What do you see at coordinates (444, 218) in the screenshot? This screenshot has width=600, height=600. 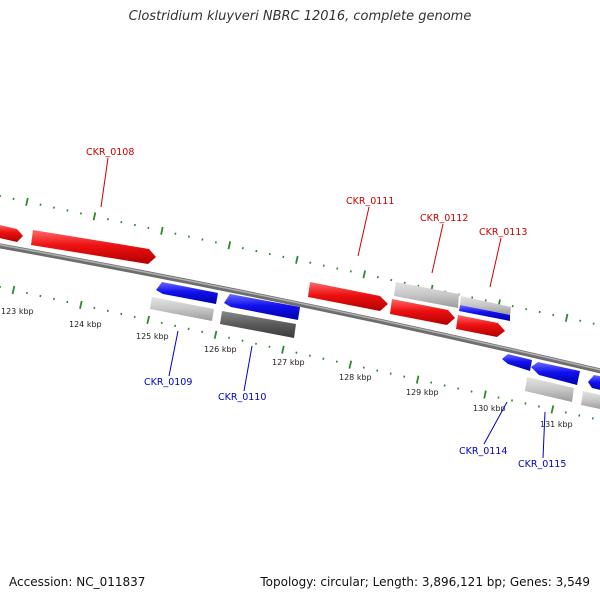 I see `gene-label-ckr-0112: CKR_0112` at bounding box center [444, 218].